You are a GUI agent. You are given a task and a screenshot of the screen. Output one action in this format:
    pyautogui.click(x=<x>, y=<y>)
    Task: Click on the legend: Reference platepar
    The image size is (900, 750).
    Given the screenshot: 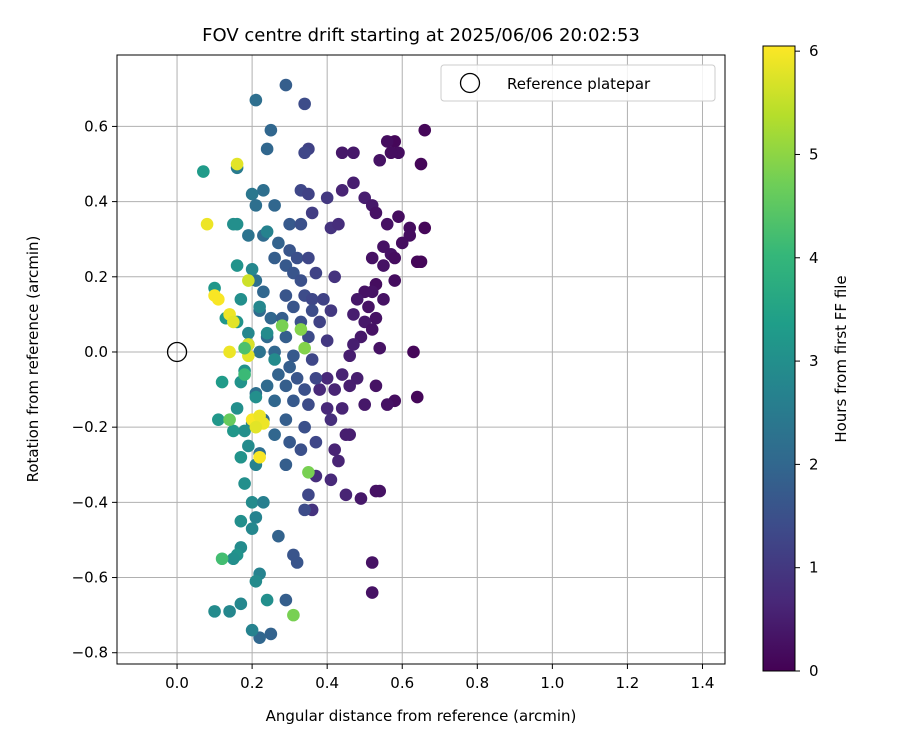 What is the action you would take?
    pyautogui.click(x=578, y=83)
    